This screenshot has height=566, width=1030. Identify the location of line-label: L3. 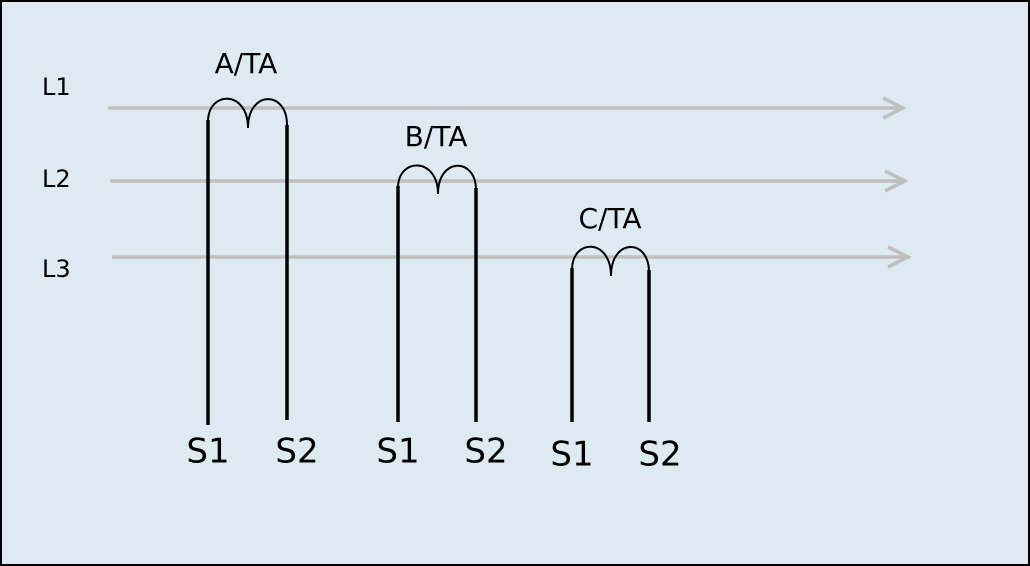
(56, 269).